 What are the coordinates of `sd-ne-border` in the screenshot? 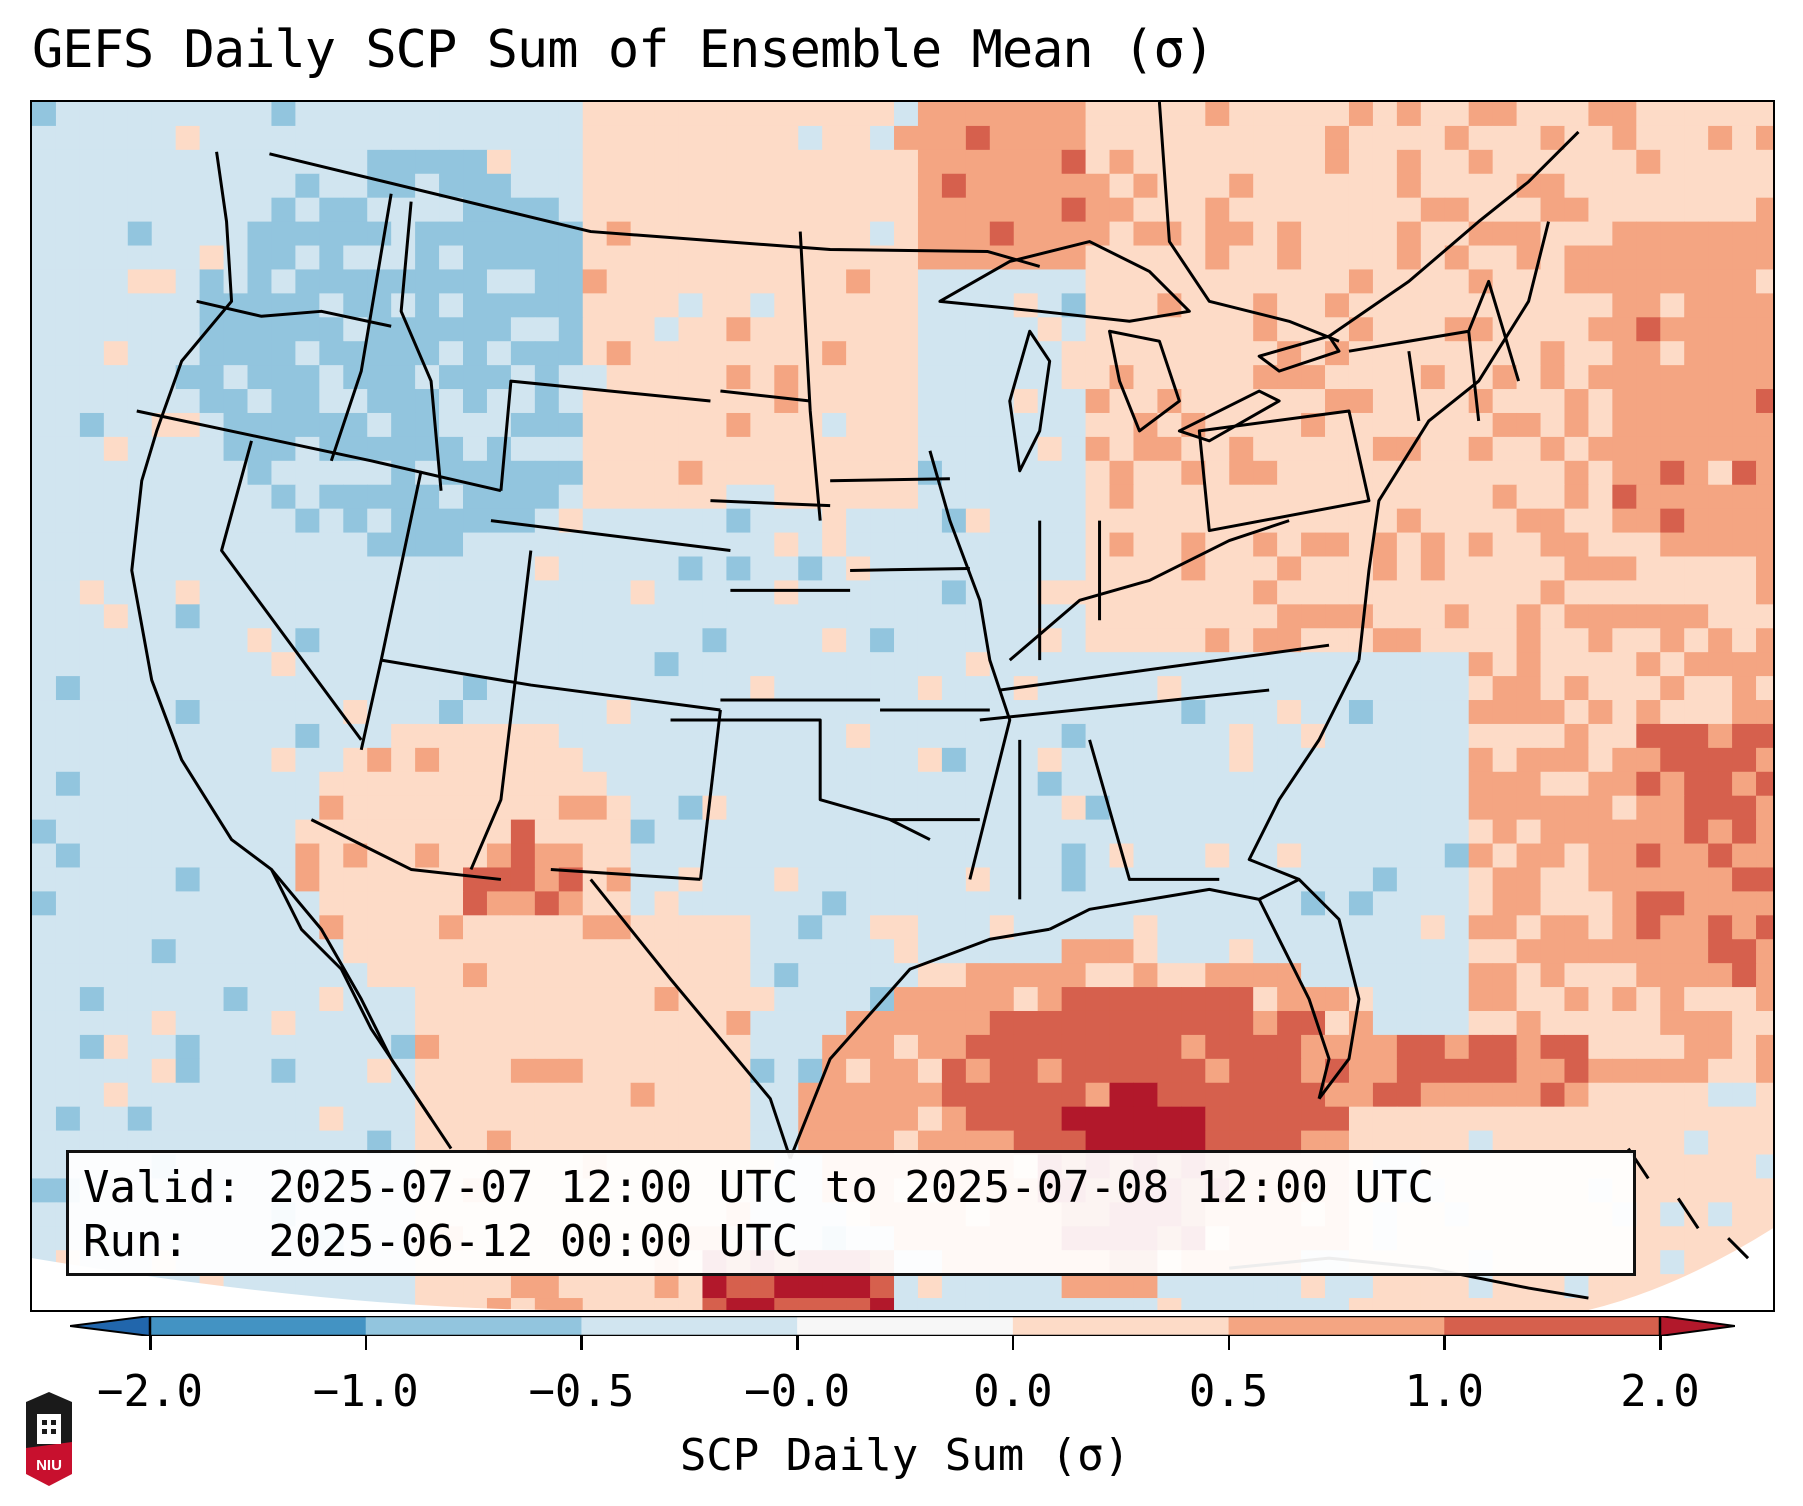 It's located at (770, 503).